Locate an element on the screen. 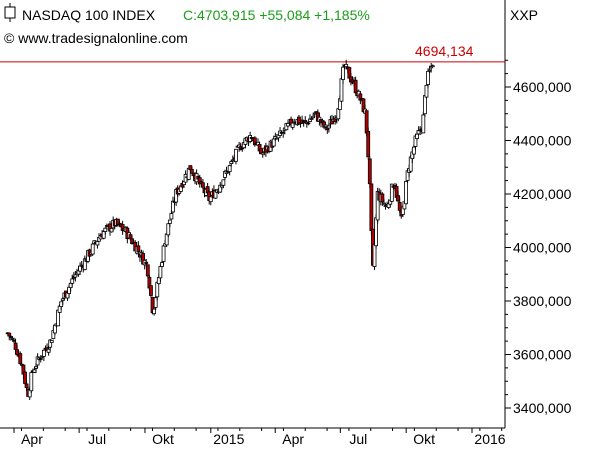  y-tick-label: 3400,000 is located at coordinates (542, 408).